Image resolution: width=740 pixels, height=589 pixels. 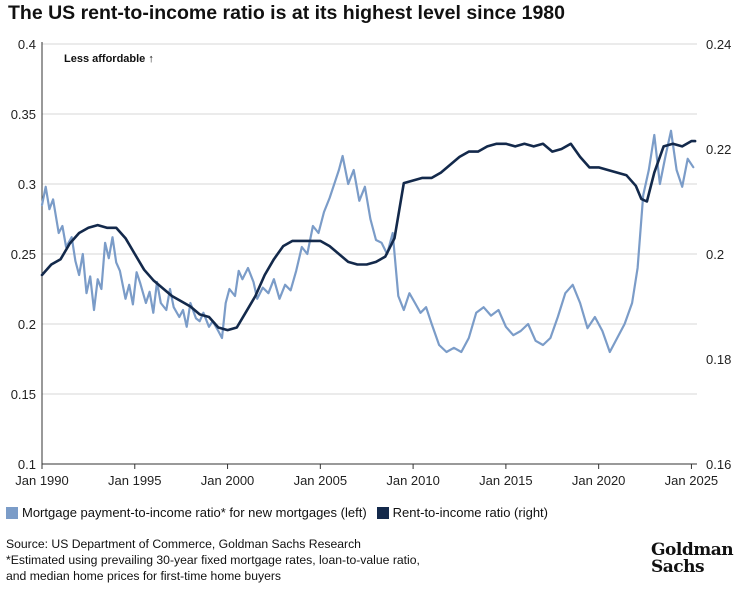 I want to click on legend-swatch-rent, so click(x=382, y=512).